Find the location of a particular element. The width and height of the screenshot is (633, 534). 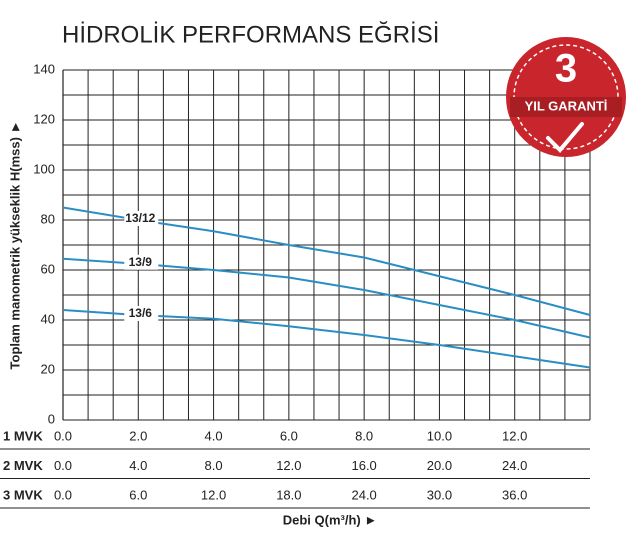

y-axis-label: Toplam manometrik yükseklik H(mss) ► is located at coordinates (14, 245).